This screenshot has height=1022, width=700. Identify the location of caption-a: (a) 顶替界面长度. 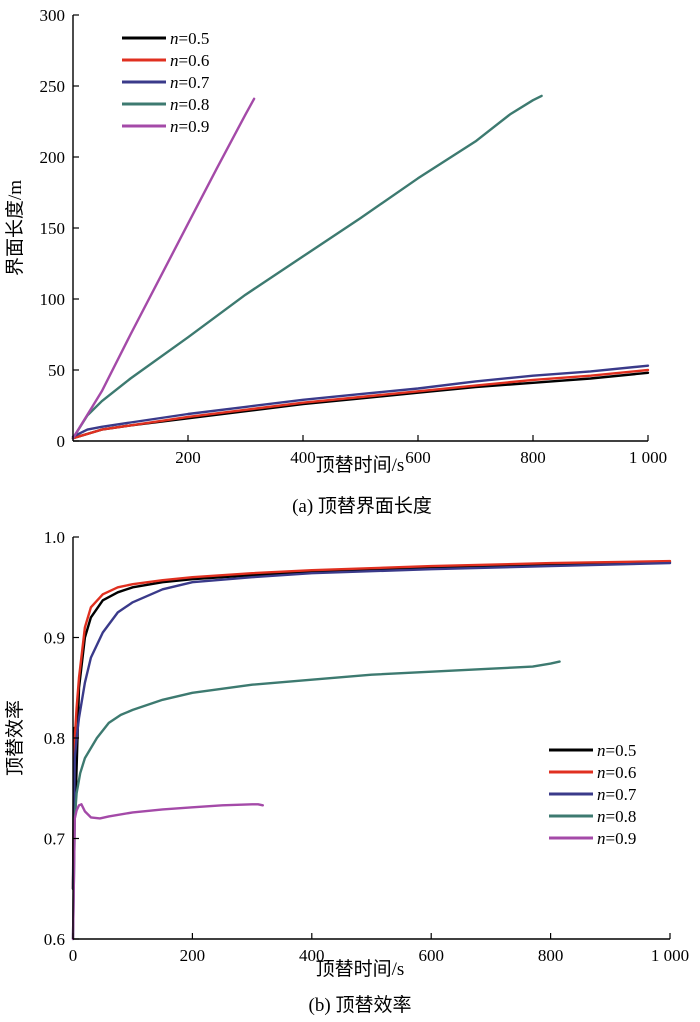
(362, 506).